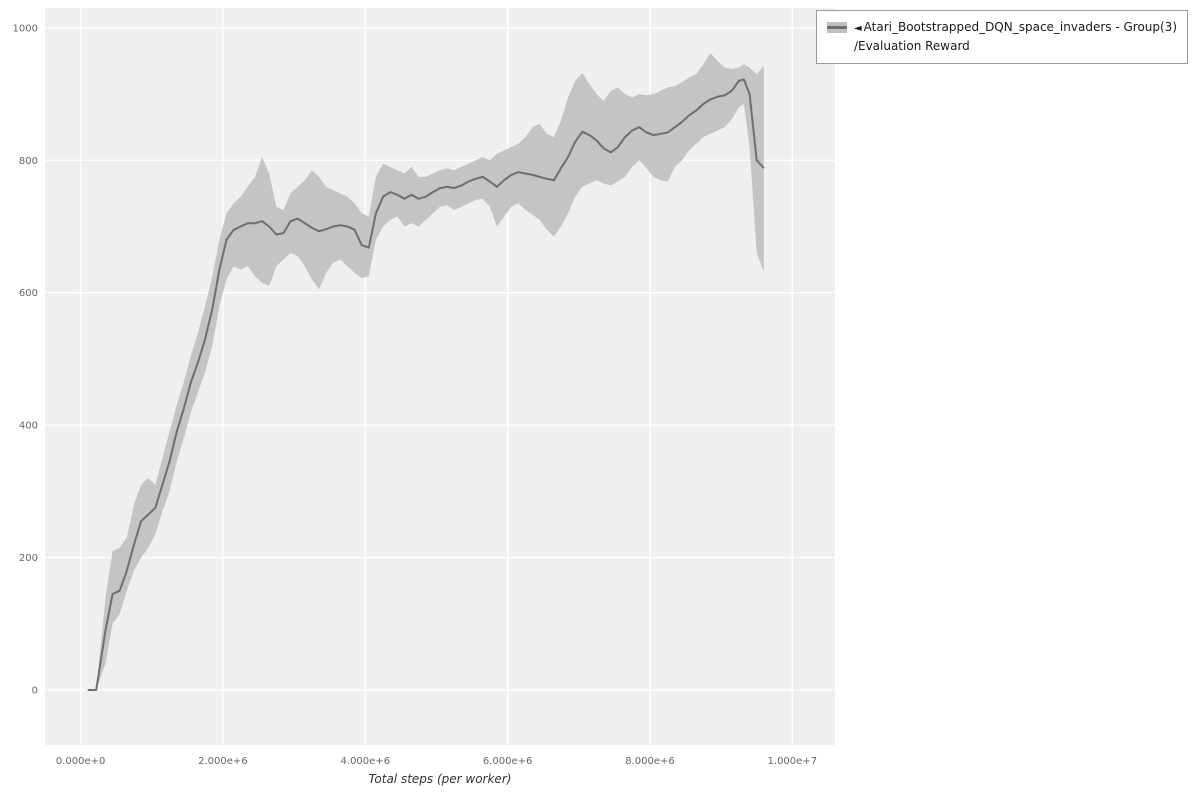 The width and height of the screenshot is (1200, 800). What do you see at coordinates (28, 161) in the screenshot?
I see `y-tick-label: 800` at bounding box center [28, 161].